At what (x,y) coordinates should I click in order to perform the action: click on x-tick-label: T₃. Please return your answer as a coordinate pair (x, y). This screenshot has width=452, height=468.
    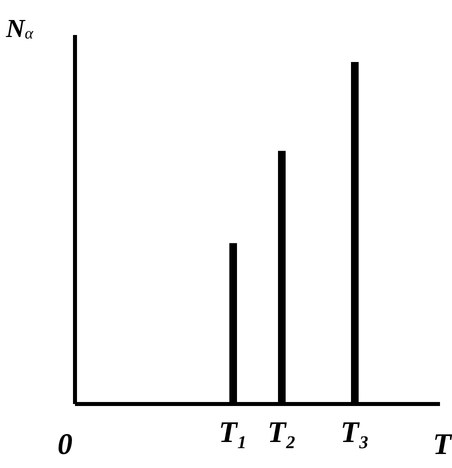
    Looking at the image, I should click on (355, 432).